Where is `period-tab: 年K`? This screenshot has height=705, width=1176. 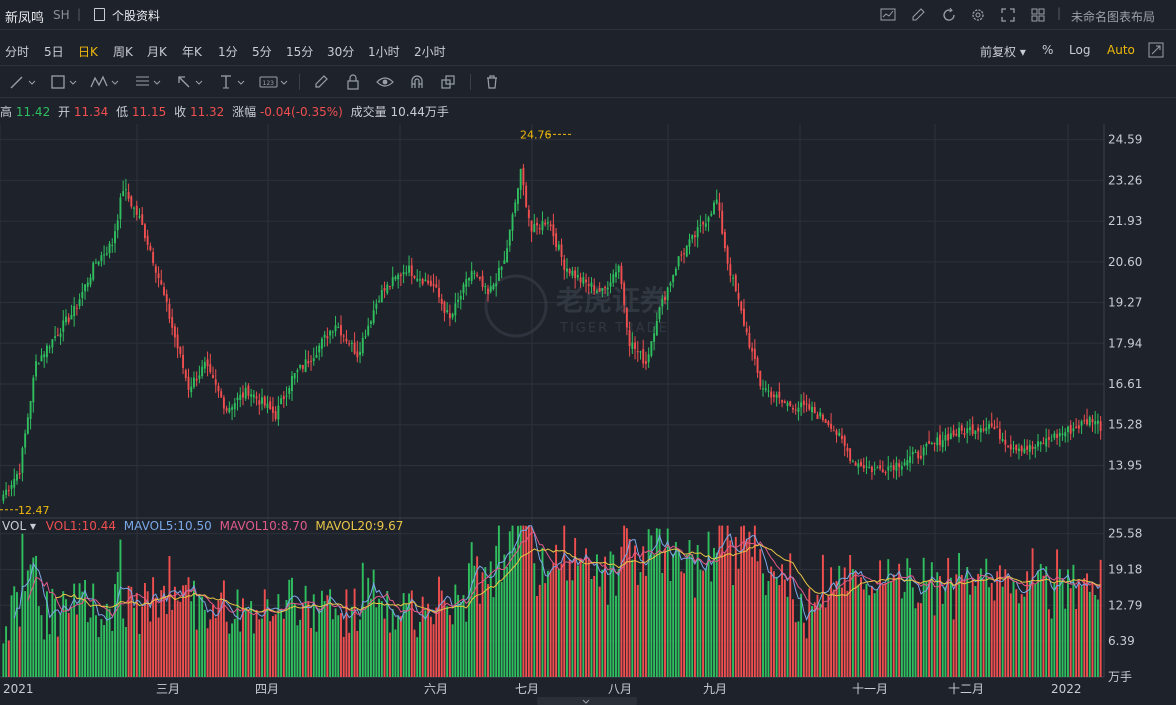
period-tab: 年K is located at coordinates (192, 52).